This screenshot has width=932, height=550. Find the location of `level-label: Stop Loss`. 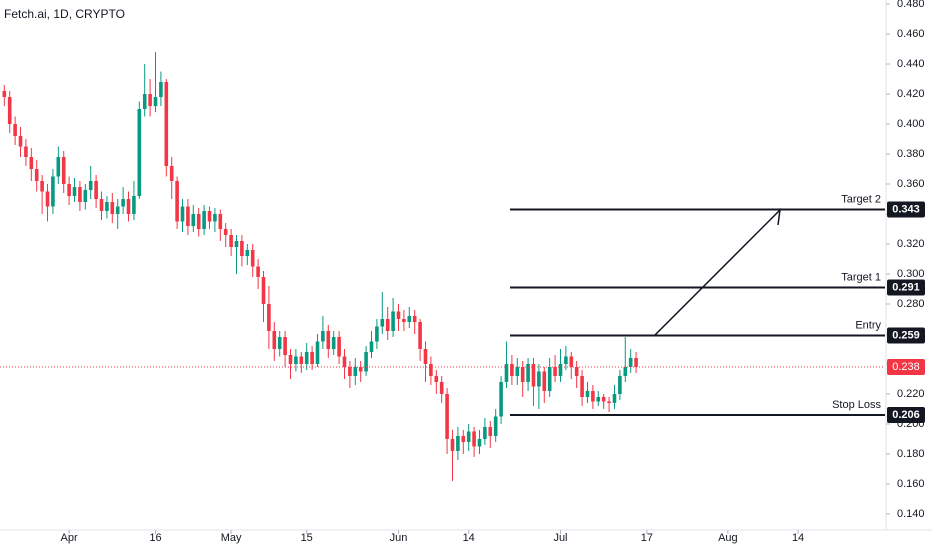

level-label: Stop Loss is located at coordinates (856, 405).